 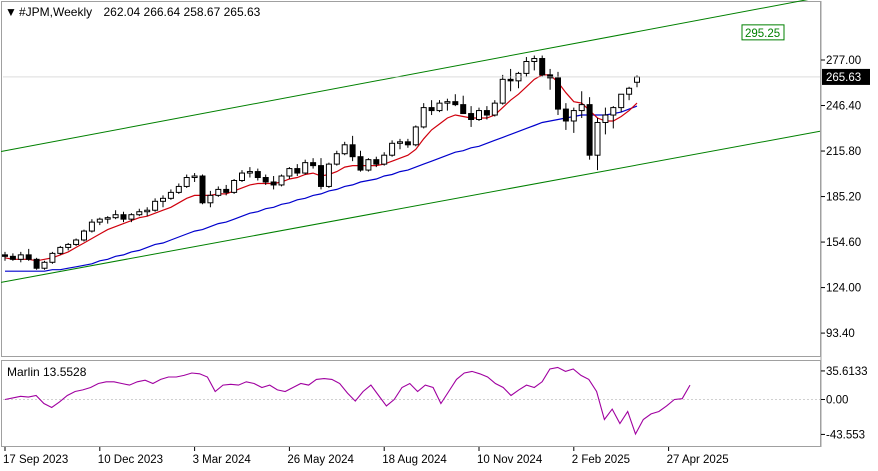 What do you see at coordinates (11, 12) in the screenshot?
I see `collapse-arrow-icon: ▼` at bounding box center [11, 12].